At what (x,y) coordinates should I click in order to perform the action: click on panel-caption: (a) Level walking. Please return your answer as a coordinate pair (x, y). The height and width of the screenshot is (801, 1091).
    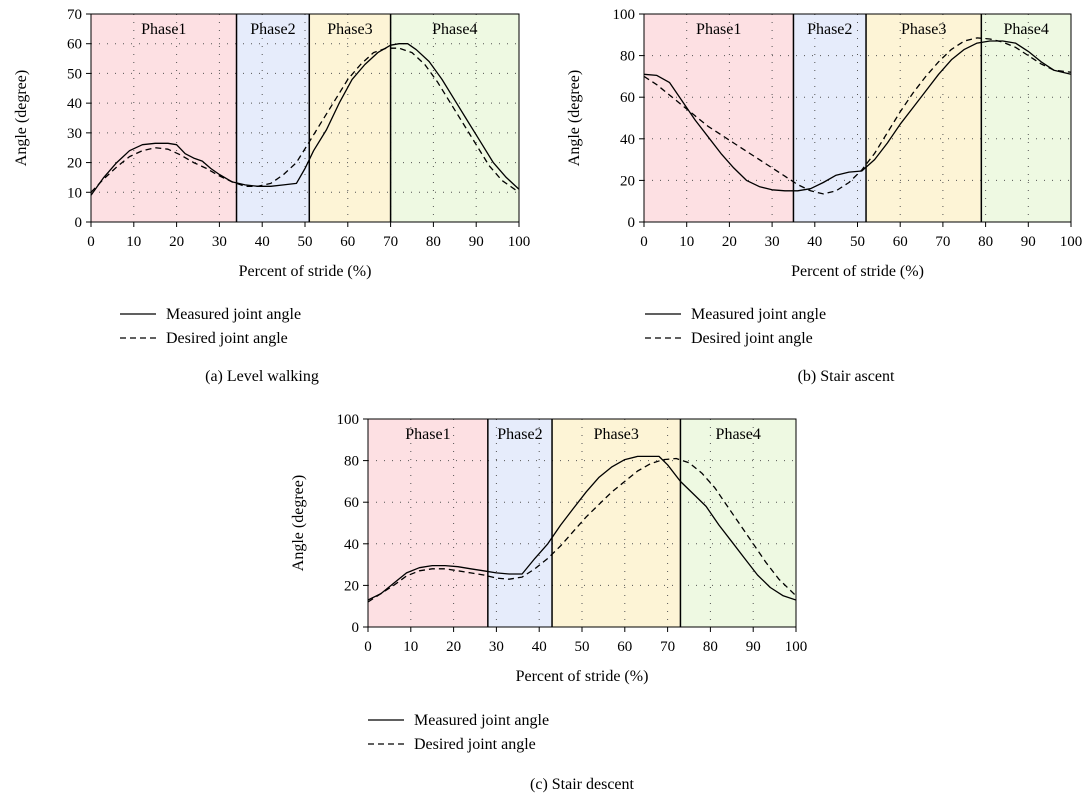
    Looking at the image, I should click on (262, 376).